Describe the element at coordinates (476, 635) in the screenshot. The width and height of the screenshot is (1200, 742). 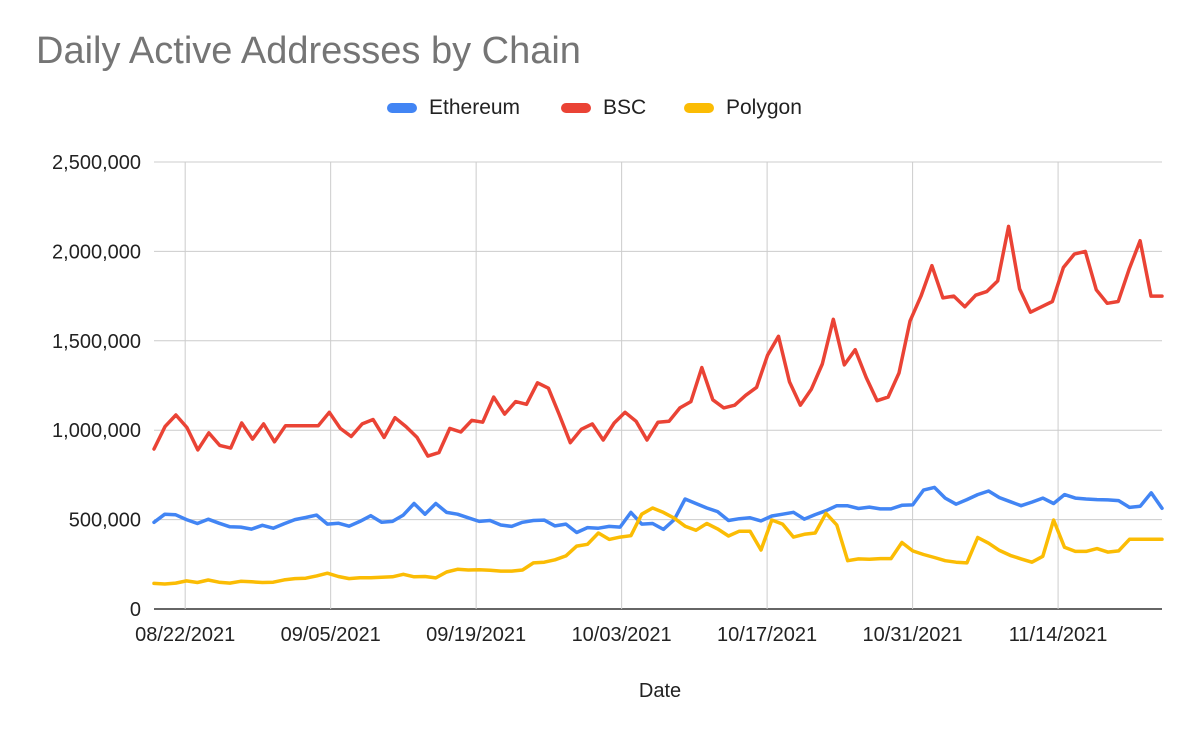
I see `x-tick-label: 09/19/2021` at that location.